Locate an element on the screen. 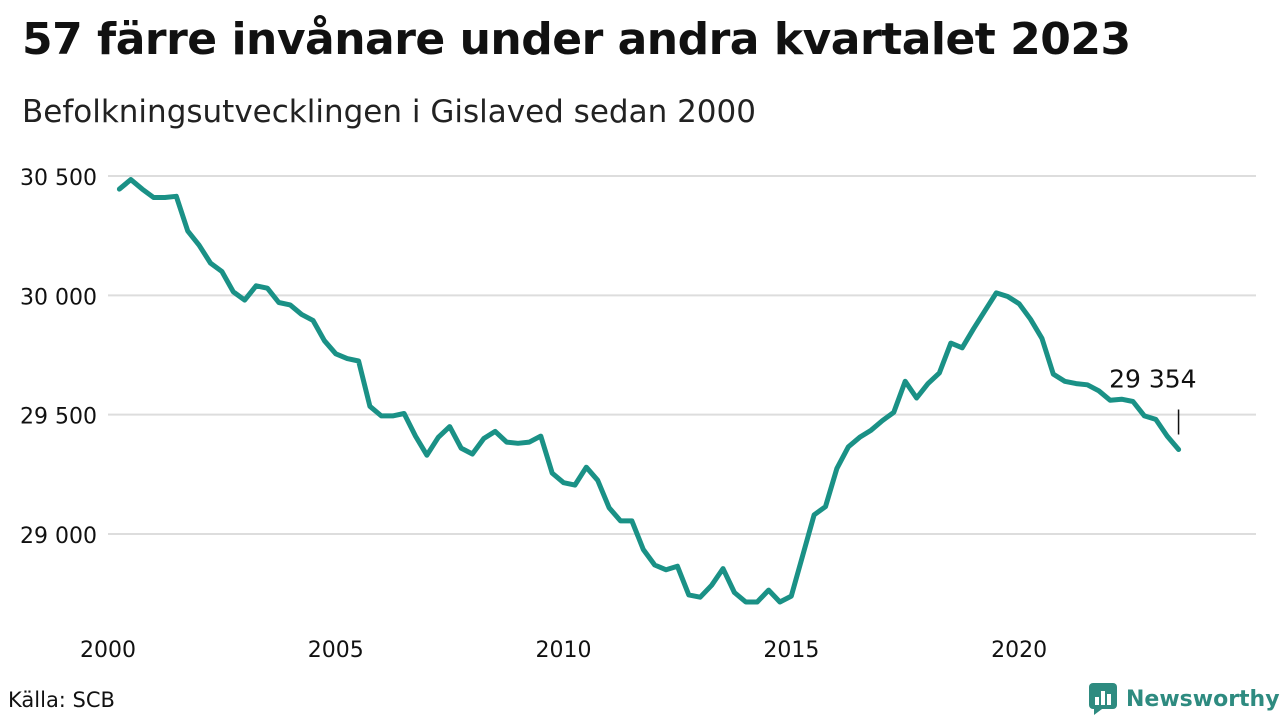 This screenshot has height=720, width=1280. x-tick-label: 2020 is located at coordinates (1019, 650).